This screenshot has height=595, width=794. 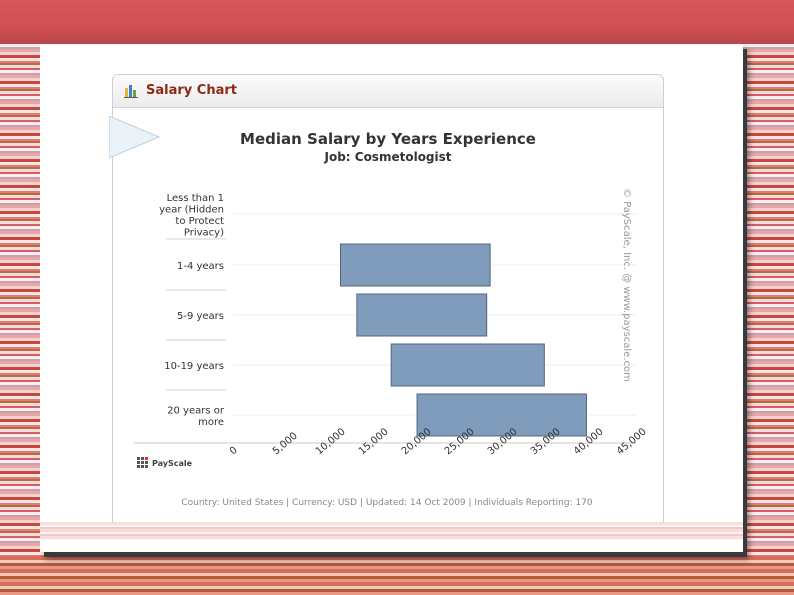 I want to click on x-tick-label: 10,000, so click(x=331, y=441).